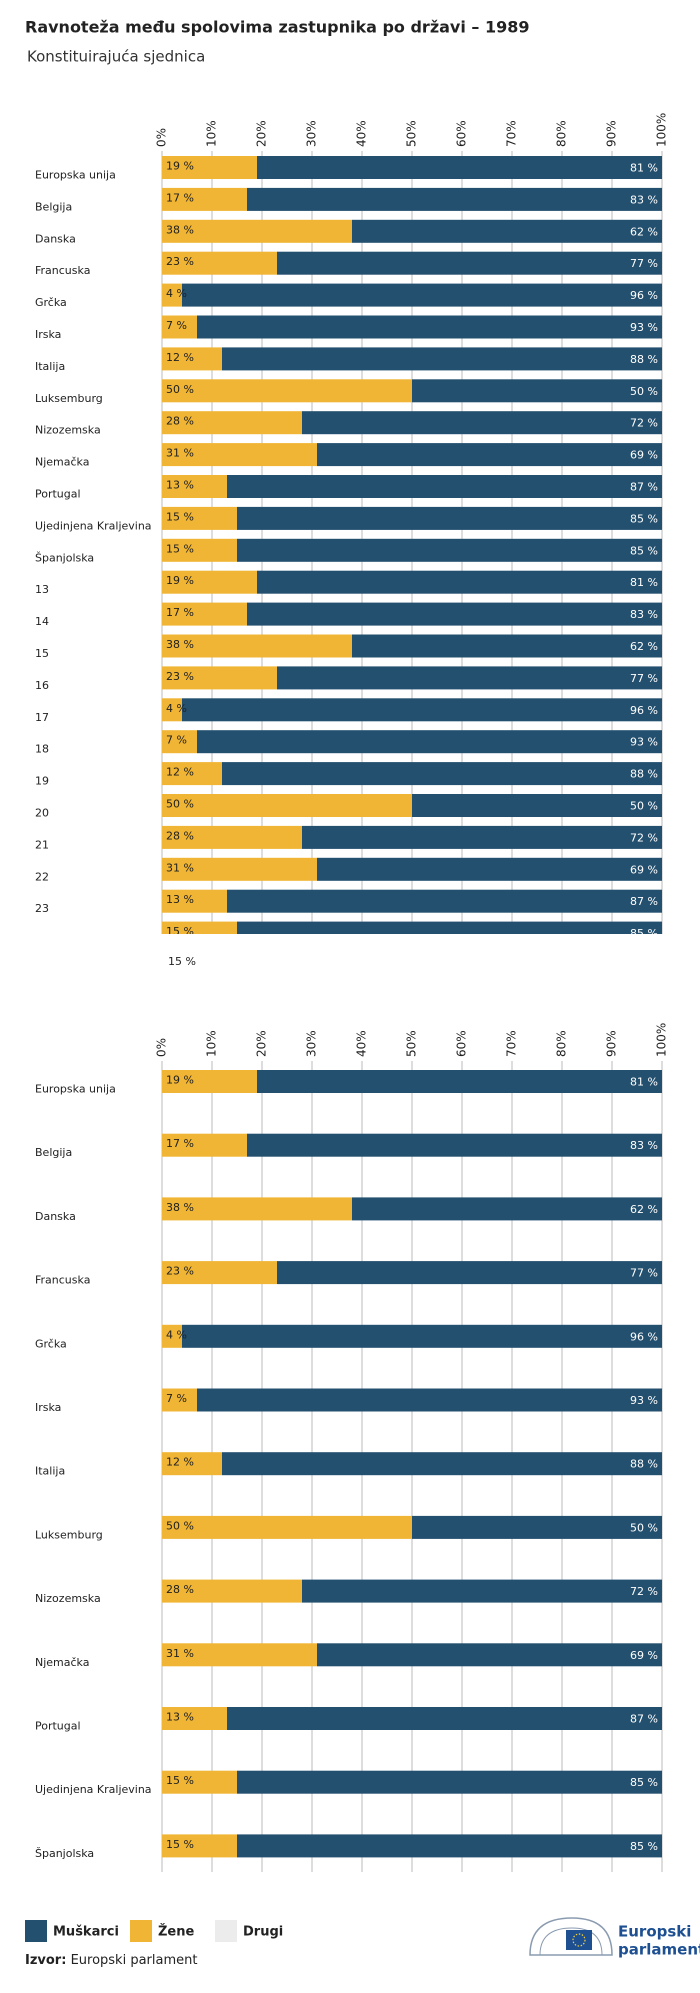 The image size is (700, 1993). Describe the element at coordinates (644, 231) in the screenshot. I see `value-label: 62 %` at that location.